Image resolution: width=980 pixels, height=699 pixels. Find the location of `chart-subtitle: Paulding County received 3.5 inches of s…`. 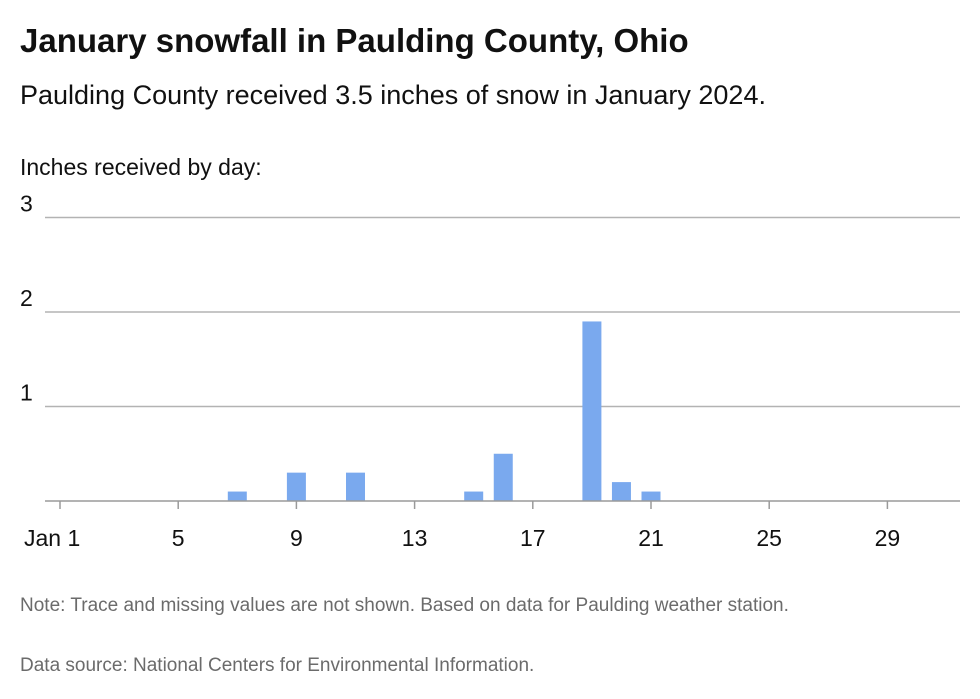

chart-subtitle: Paulding County received 3.5 inches of s… is located at coordinates (393, 95).